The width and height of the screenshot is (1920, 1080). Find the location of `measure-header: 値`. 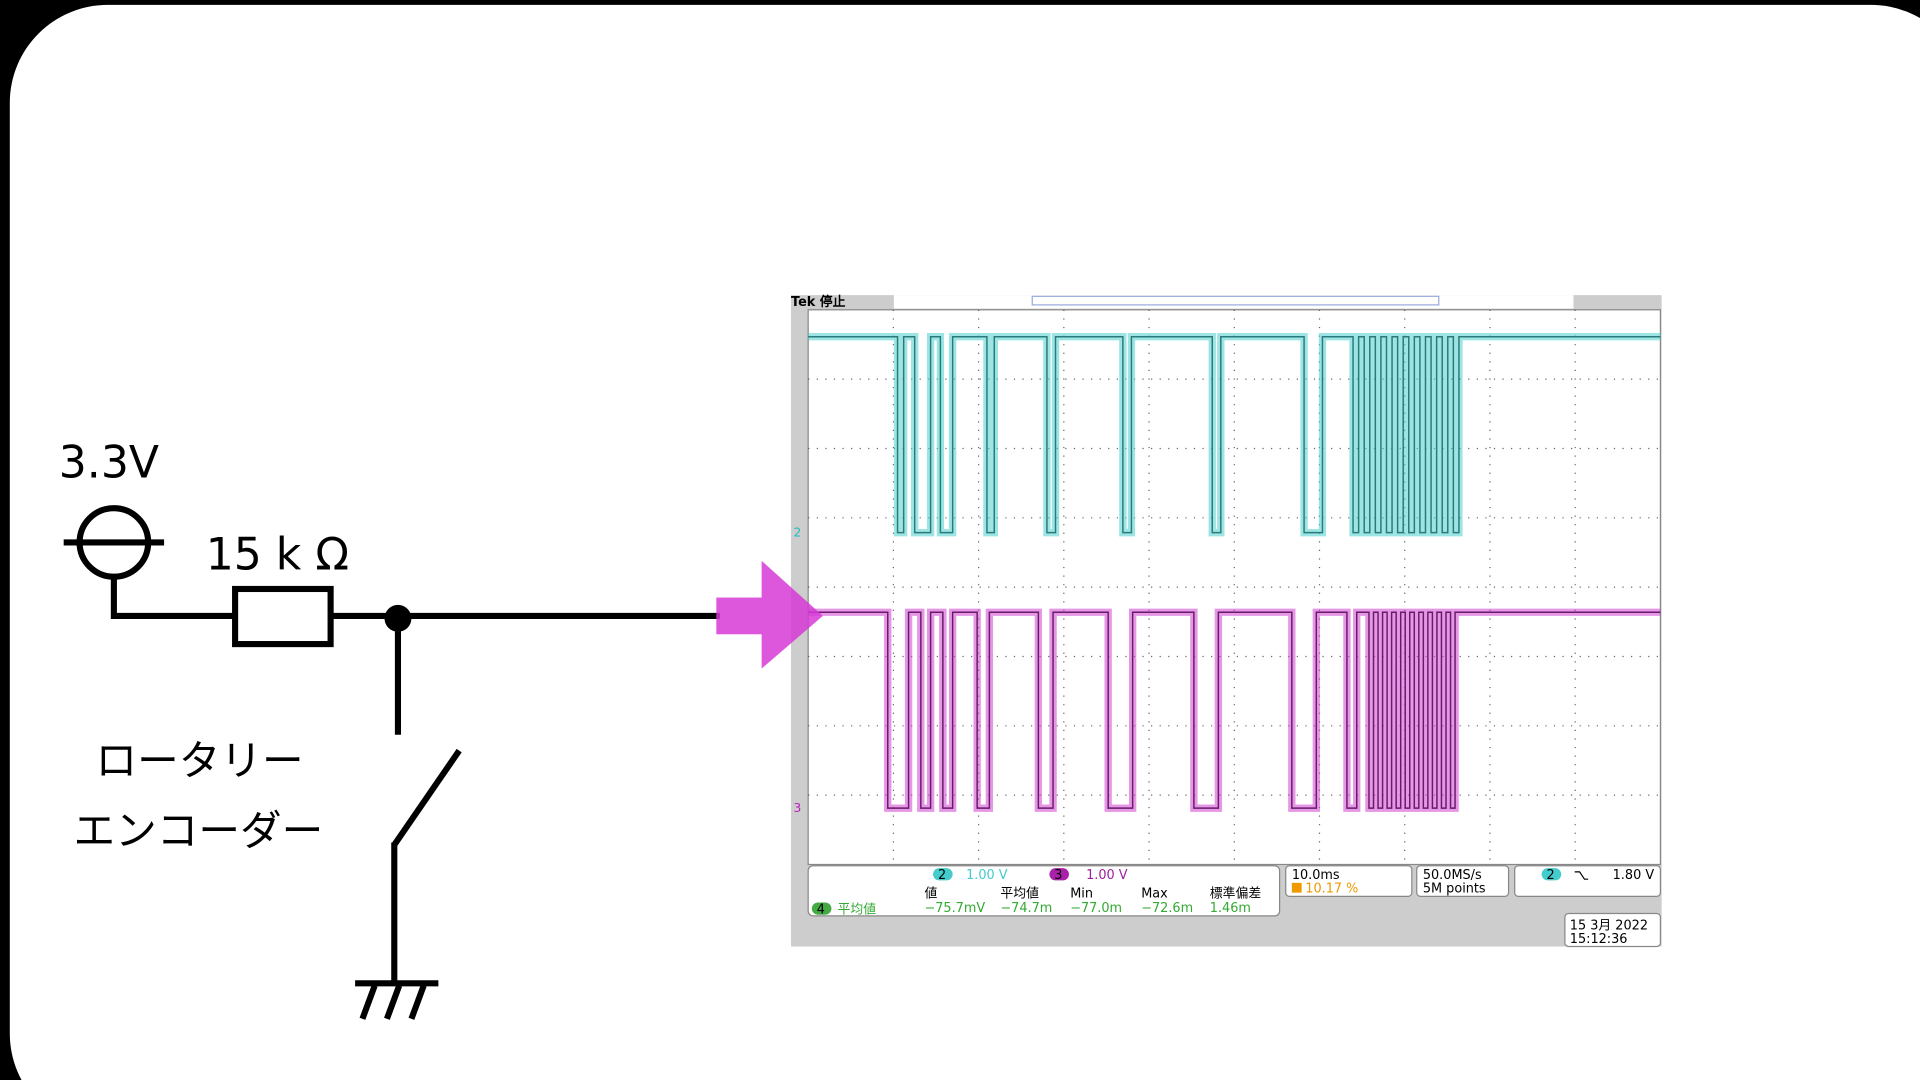

measure-header: 値 is located at coordinates (930, 894).